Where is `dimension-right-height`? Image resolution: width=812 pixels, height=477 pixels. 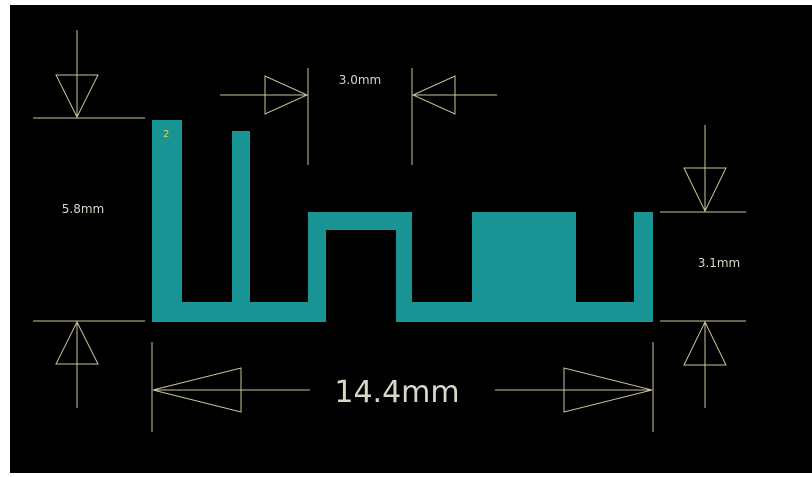
dimension-right-height is located at coordinates (703, 266).